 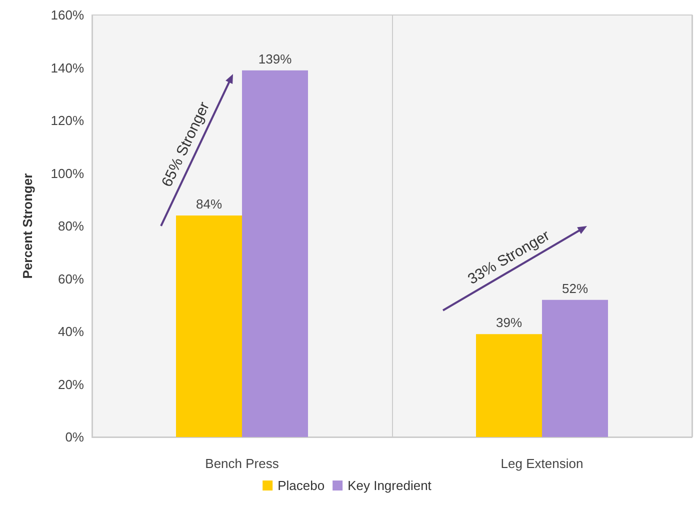 What do you see at coordinates (301, 485) in the screenshot?
I see `legend-label: Placebo` at bounding box center [301, 485].